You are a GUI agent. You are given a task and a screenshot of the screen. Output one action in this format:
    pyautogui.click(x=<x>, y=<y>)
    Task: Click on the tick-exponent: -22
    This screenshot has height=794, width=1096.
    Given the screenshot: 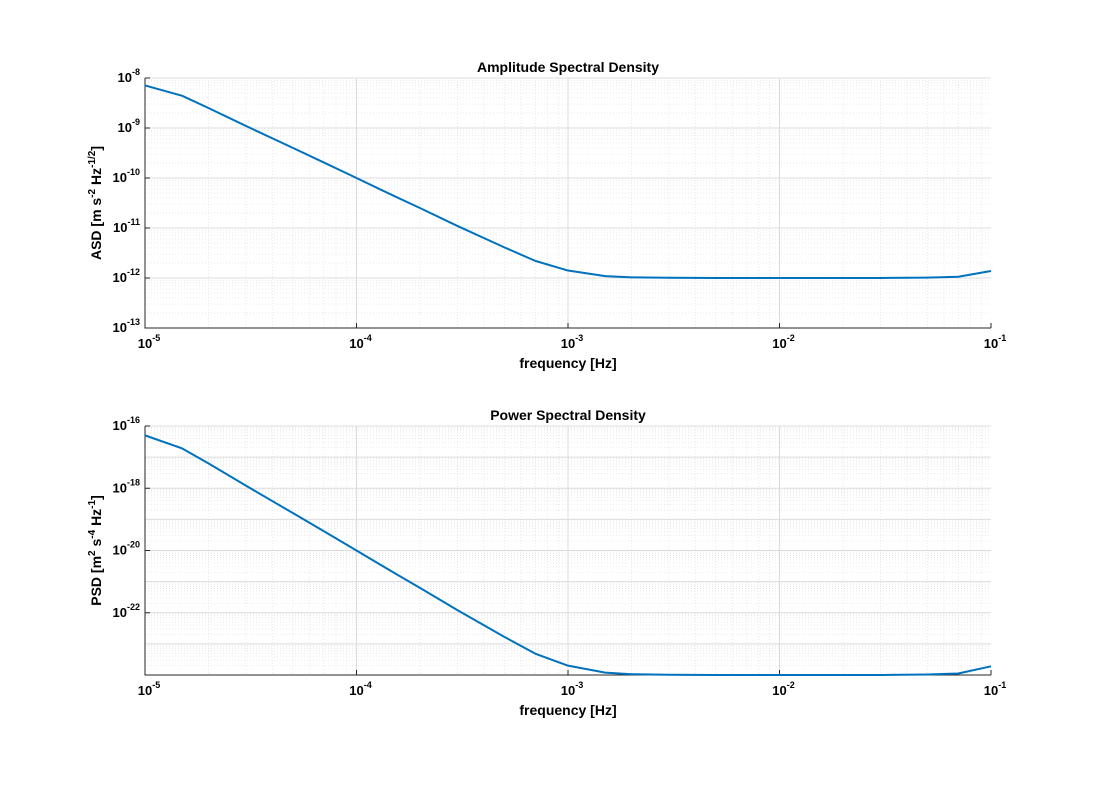 What is the action you would take?
    pyautogui.click(x=133, y=607)
    